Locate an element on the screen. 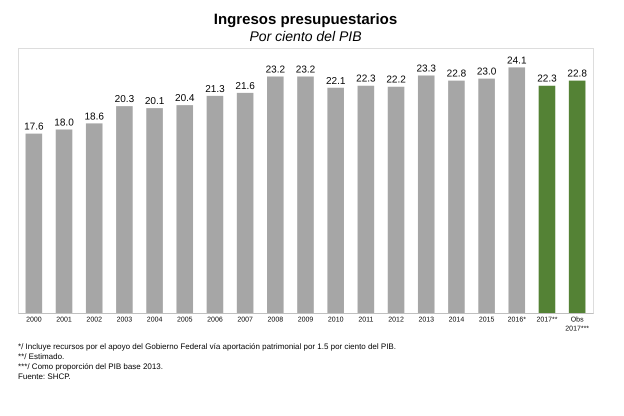 The image size is (624, 416). data-label: 20.1 is located at coordinates (154, 102).